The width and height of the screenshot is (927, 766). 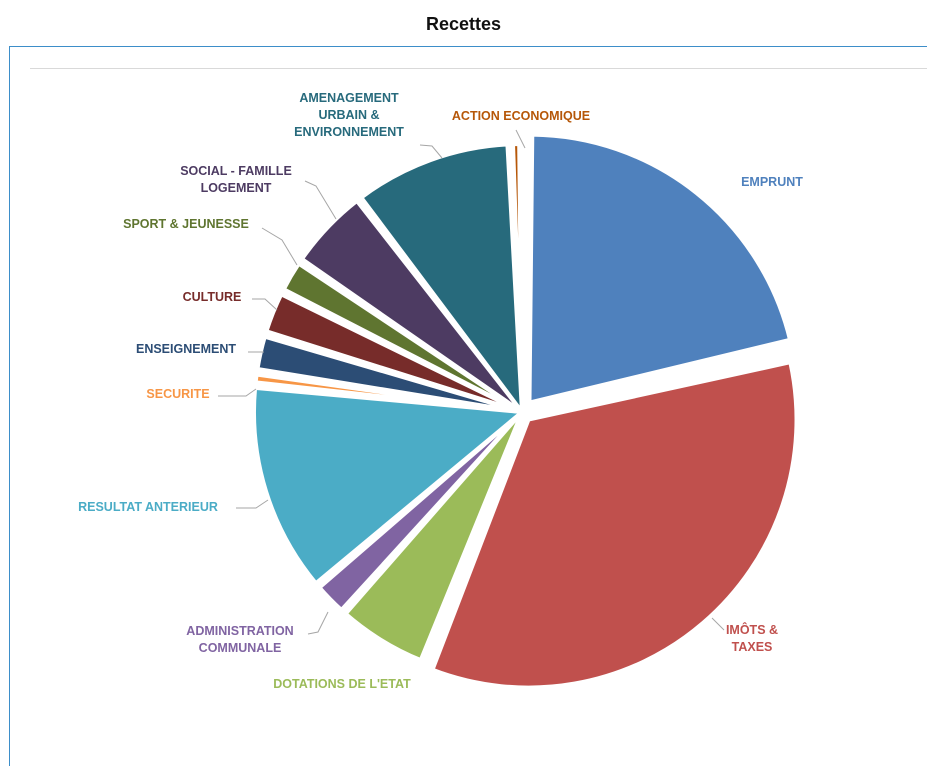 What do you see at coordinates (520, 139) in the screenshot?
I see `leader-line-action-economique` at bounding box center [520, 139].